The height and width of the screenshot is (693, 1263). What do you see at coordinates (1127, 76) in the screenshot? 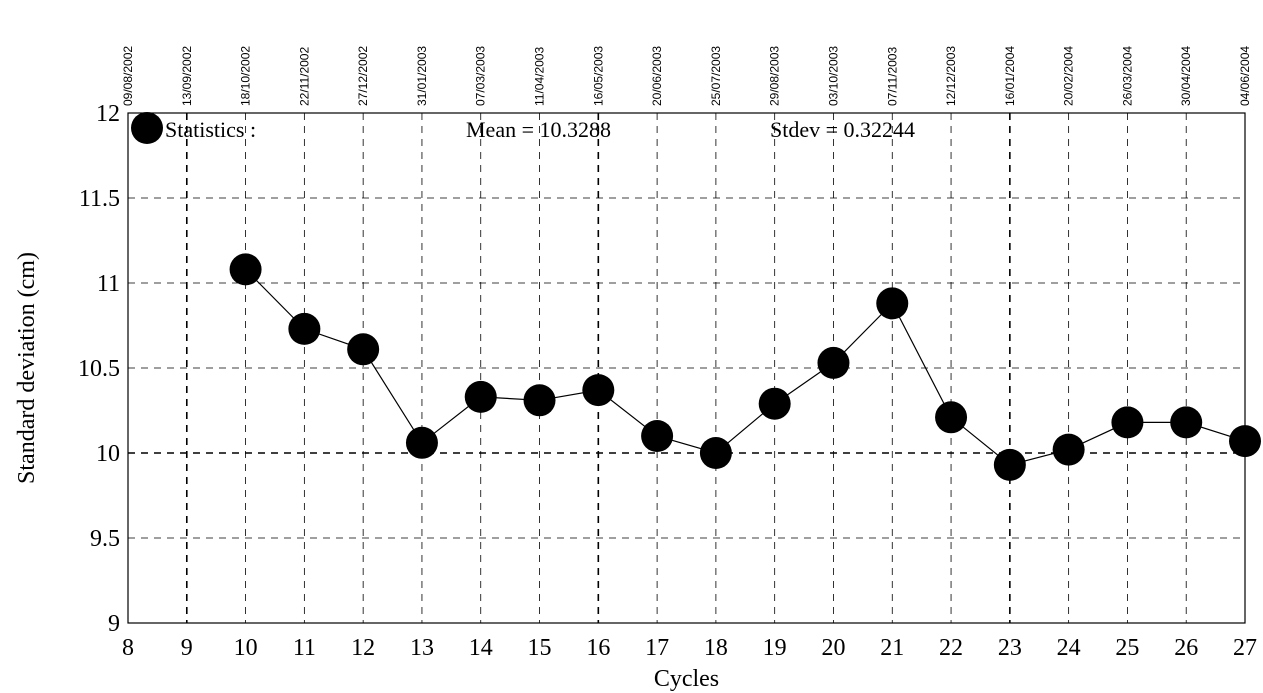
I see `date-tick-label: 26/03/2004` at bounding box center [1127, 76].